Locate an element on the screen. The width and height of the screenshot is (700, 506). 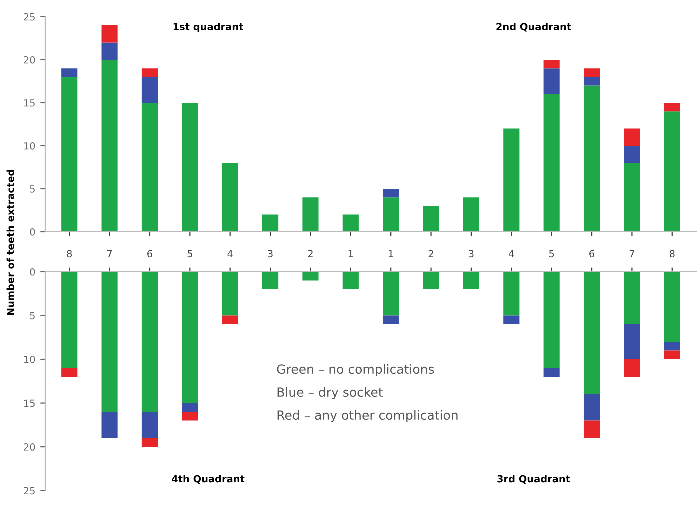
annotation: 3rd Quadrant is located at coordinates (534, 479).